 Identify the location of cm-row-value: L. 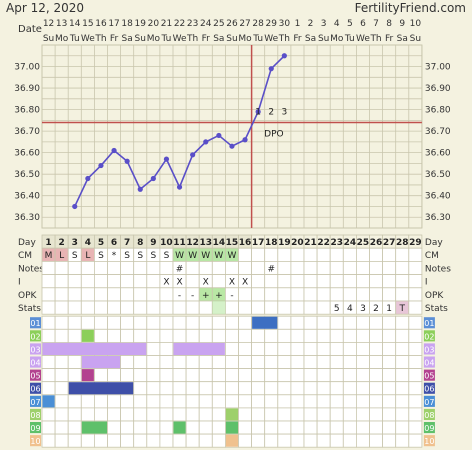
(87, 256).